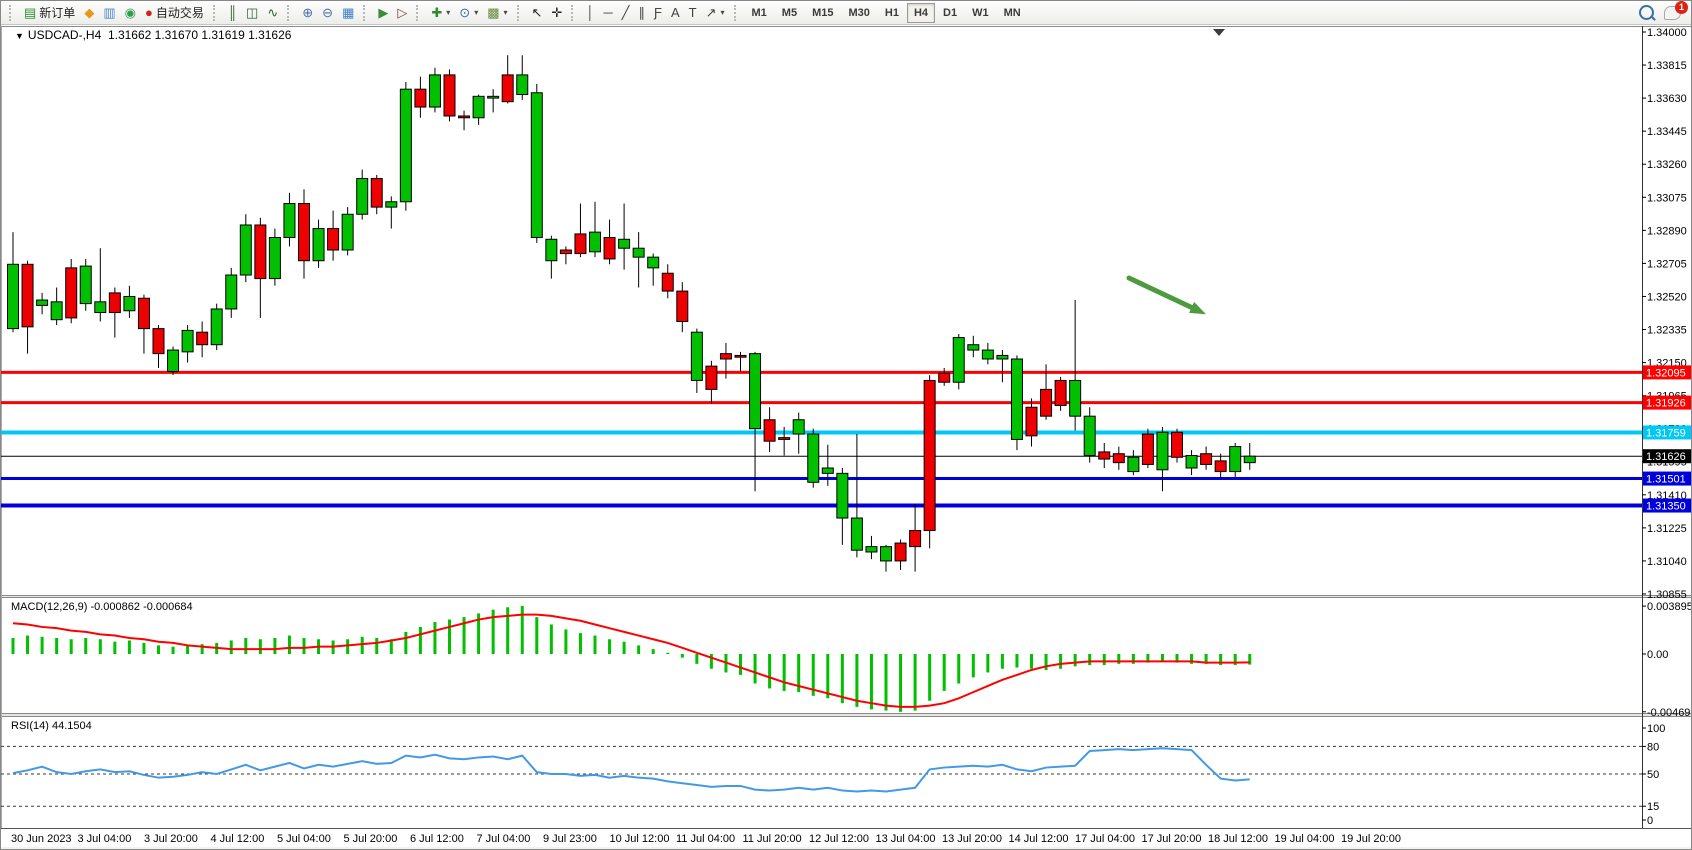 This screenshot has width=1692, height=850. What do you see at coordinates (858, 13) in the screenshot?
I see `timeframe-m30-button: M30` at bounding box center [858, 13].